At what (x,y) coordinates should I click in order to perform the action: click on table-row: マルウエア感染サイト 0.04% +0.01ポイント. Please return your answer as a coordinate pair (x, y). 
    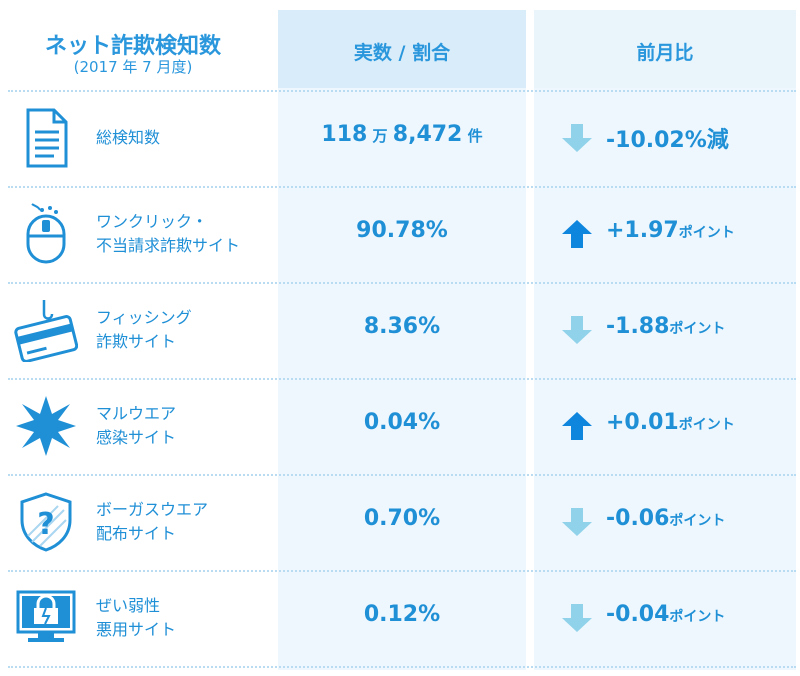
    Looking at the image, I should click on (400, 426).